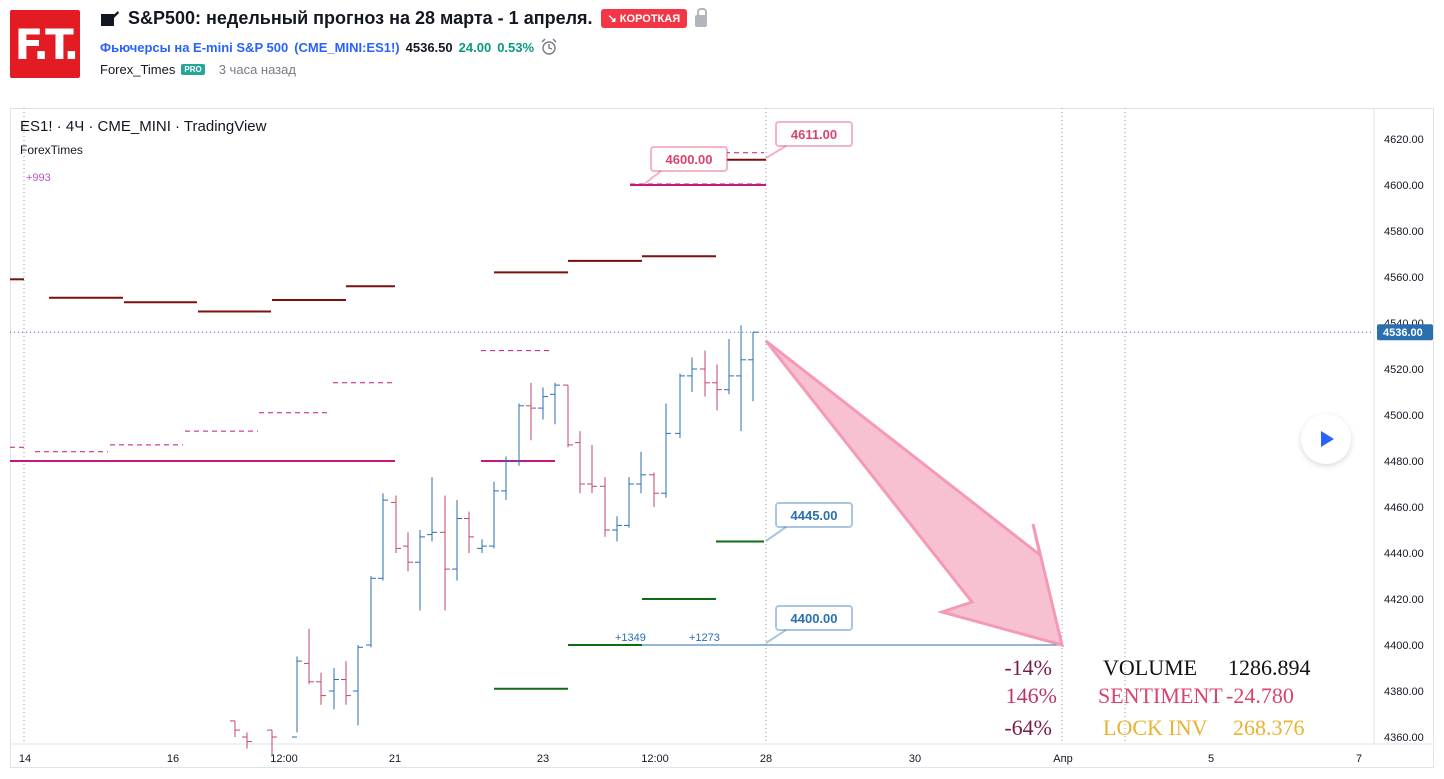 The image size is (1444, 779). Describe the element at coordinates (776, 636) in the screenshot. I see `callout-4400-pointer` at that location.